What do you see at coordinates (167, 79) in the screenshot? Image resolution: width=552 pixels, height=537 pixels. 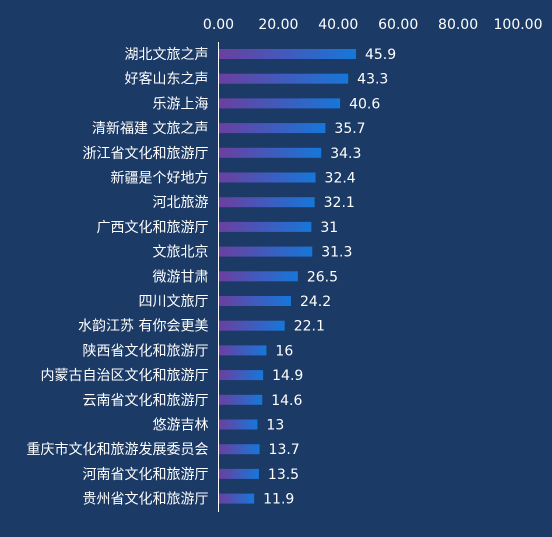 I see `category-label: 好客山东之声` at bounding box center [167, 79].